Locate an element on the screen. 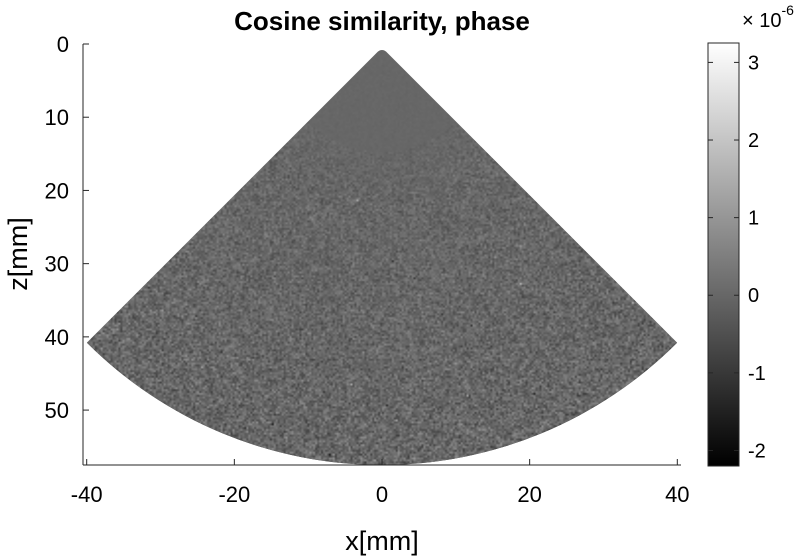 The width and height of the screenshot is (812, 559). y-tick-label: 50 is located at coordinates (57, 410).